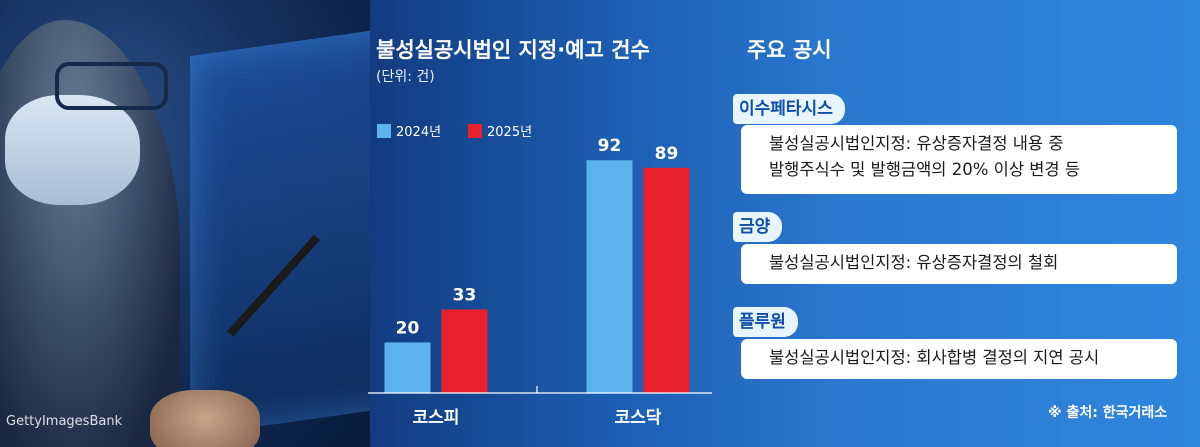 This screenshot has height=447, width=1200. What do you see at coordinates (513, 50) in the screenshot?
I see `chart-title: 불성실공시법인 지정·예고 건수` at bounding box center [513, 50].